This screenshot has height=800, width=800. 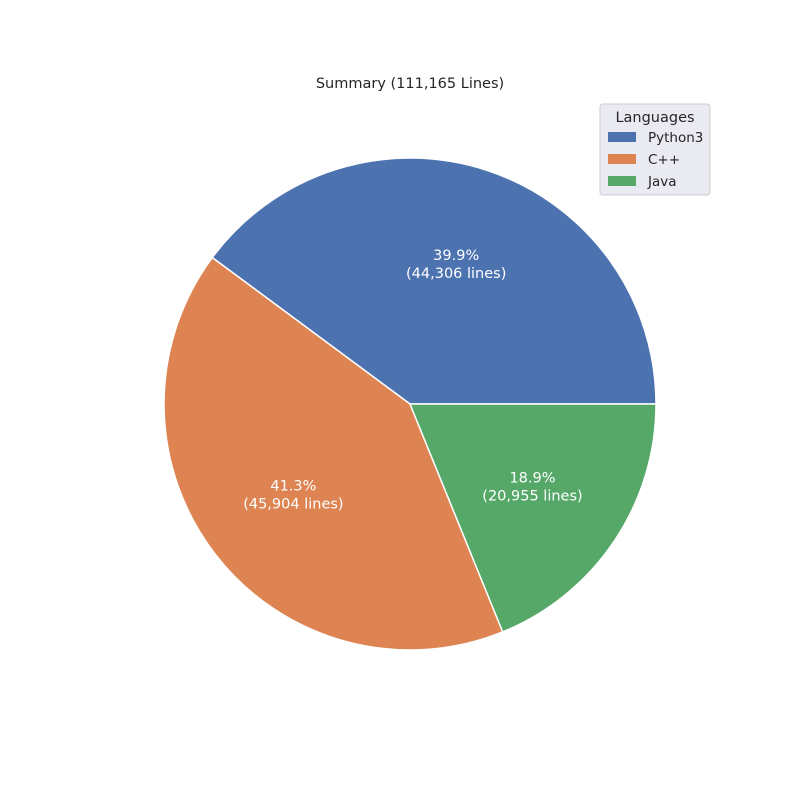 I want to click on legend-label: Python3, so click(x=675, y=138).